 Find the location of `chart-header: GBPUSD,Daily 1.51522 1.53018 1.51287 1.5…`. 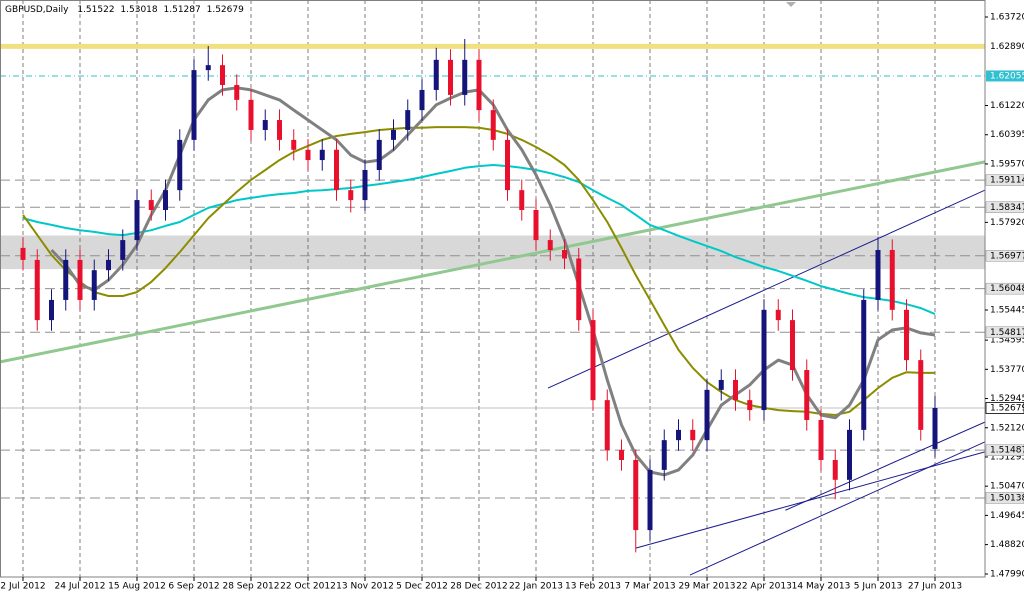

chart-header: GBPUSD,Daily 1.51522 1.53018 1.51287 1.5… is located at coordinates (124, 10).